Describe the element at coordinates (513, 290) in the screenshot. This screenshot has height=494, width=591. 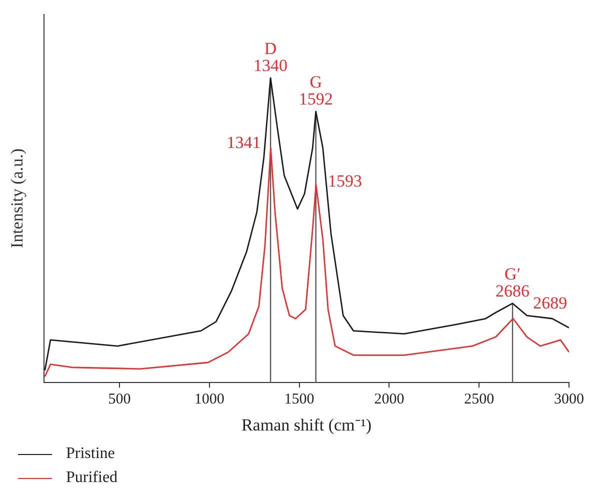
I see `annotation: 2686` at that location.